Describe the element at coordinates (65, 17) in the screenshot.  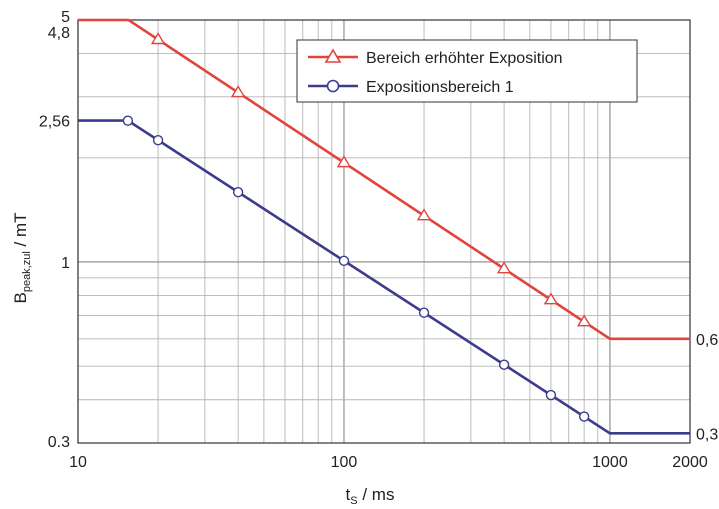
I see `y-tick-label: 5` at that location.